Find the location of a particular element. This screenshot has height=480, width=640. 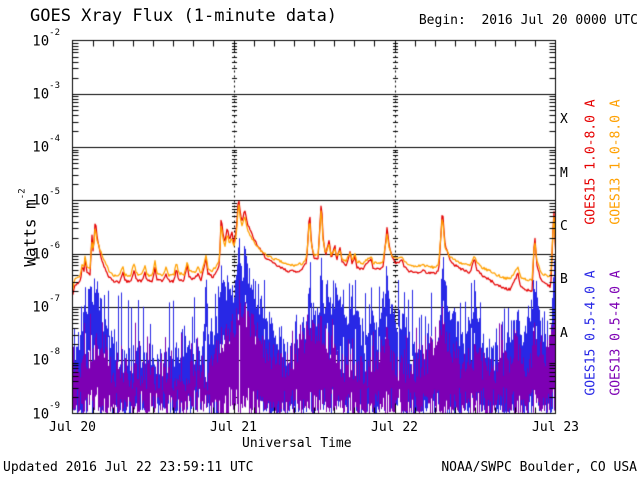

flare-class-letter: C is located at coordinates (564, 226).